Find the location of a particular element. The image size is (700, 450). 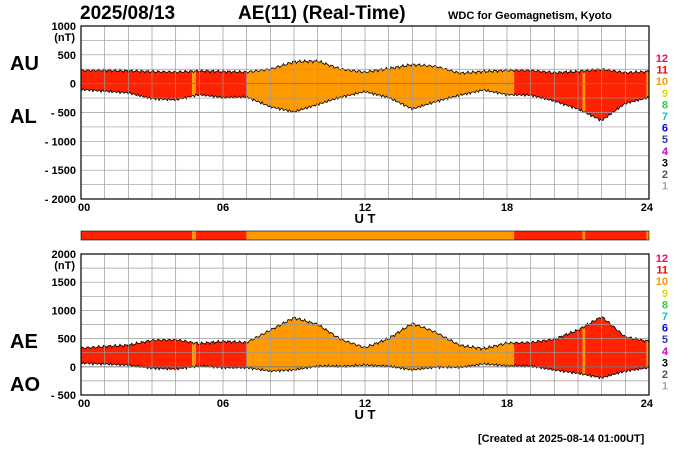

chart-date: 2025/08/13 is located at coordinates (128, 13).